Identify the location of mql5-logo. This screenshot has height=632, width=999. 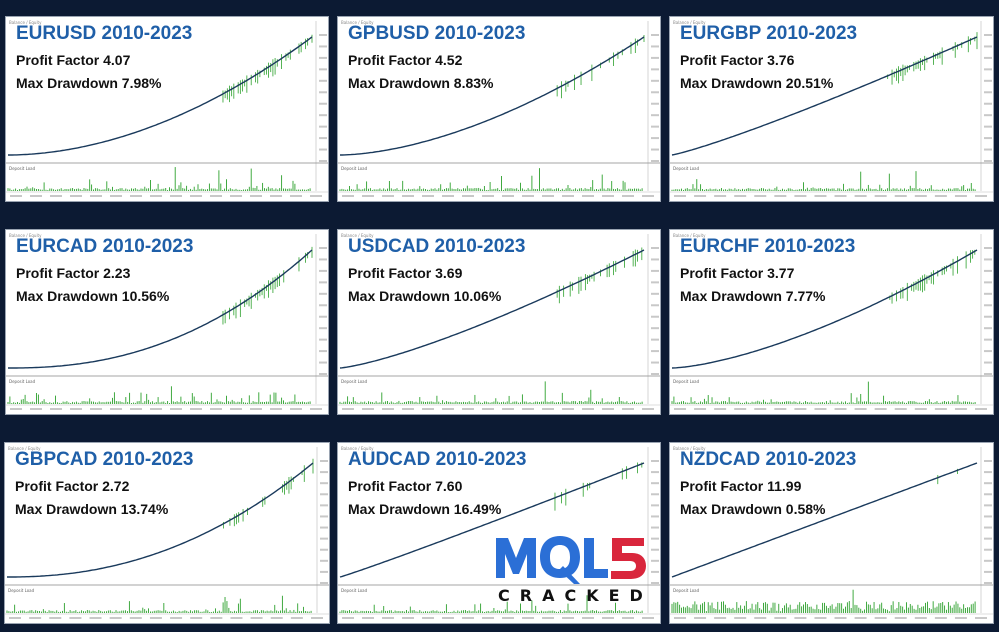
(571, 560).